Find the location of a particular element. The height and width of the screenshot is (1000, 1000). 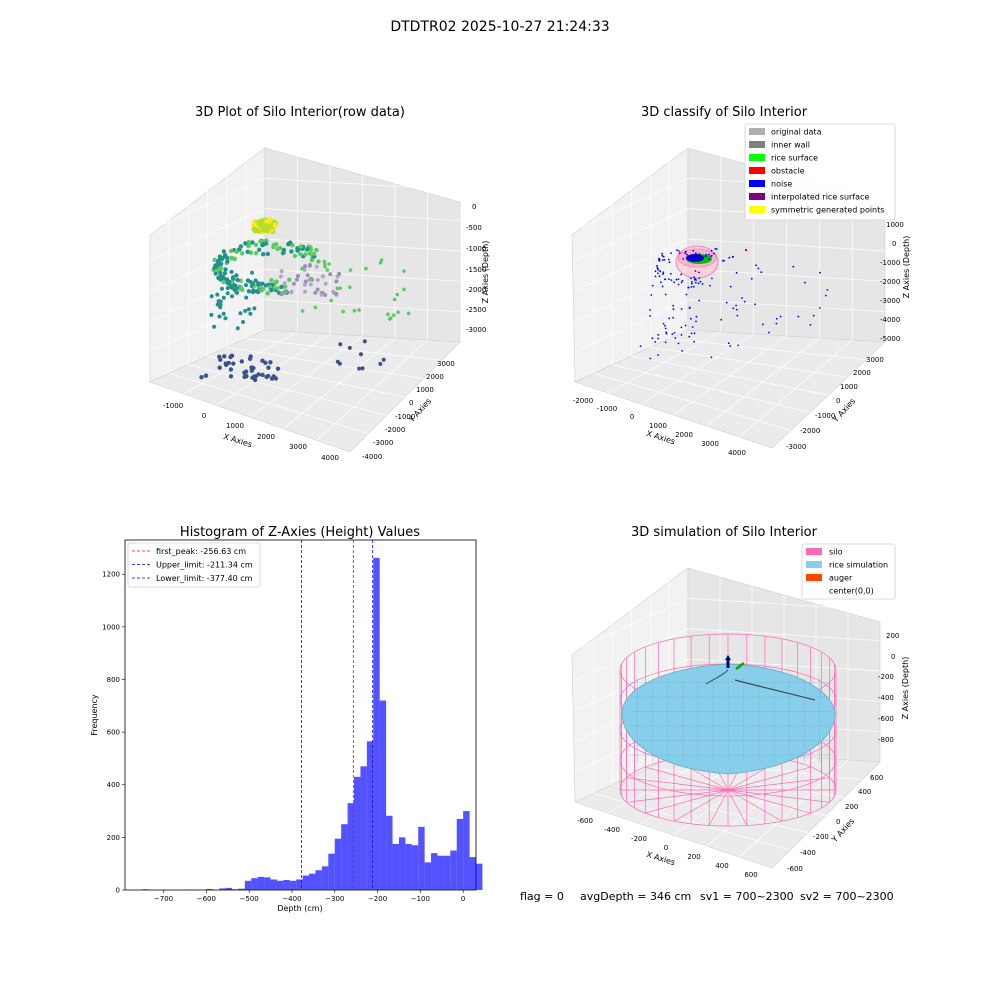

legend-label: original data is located at coordinates (796, 132).